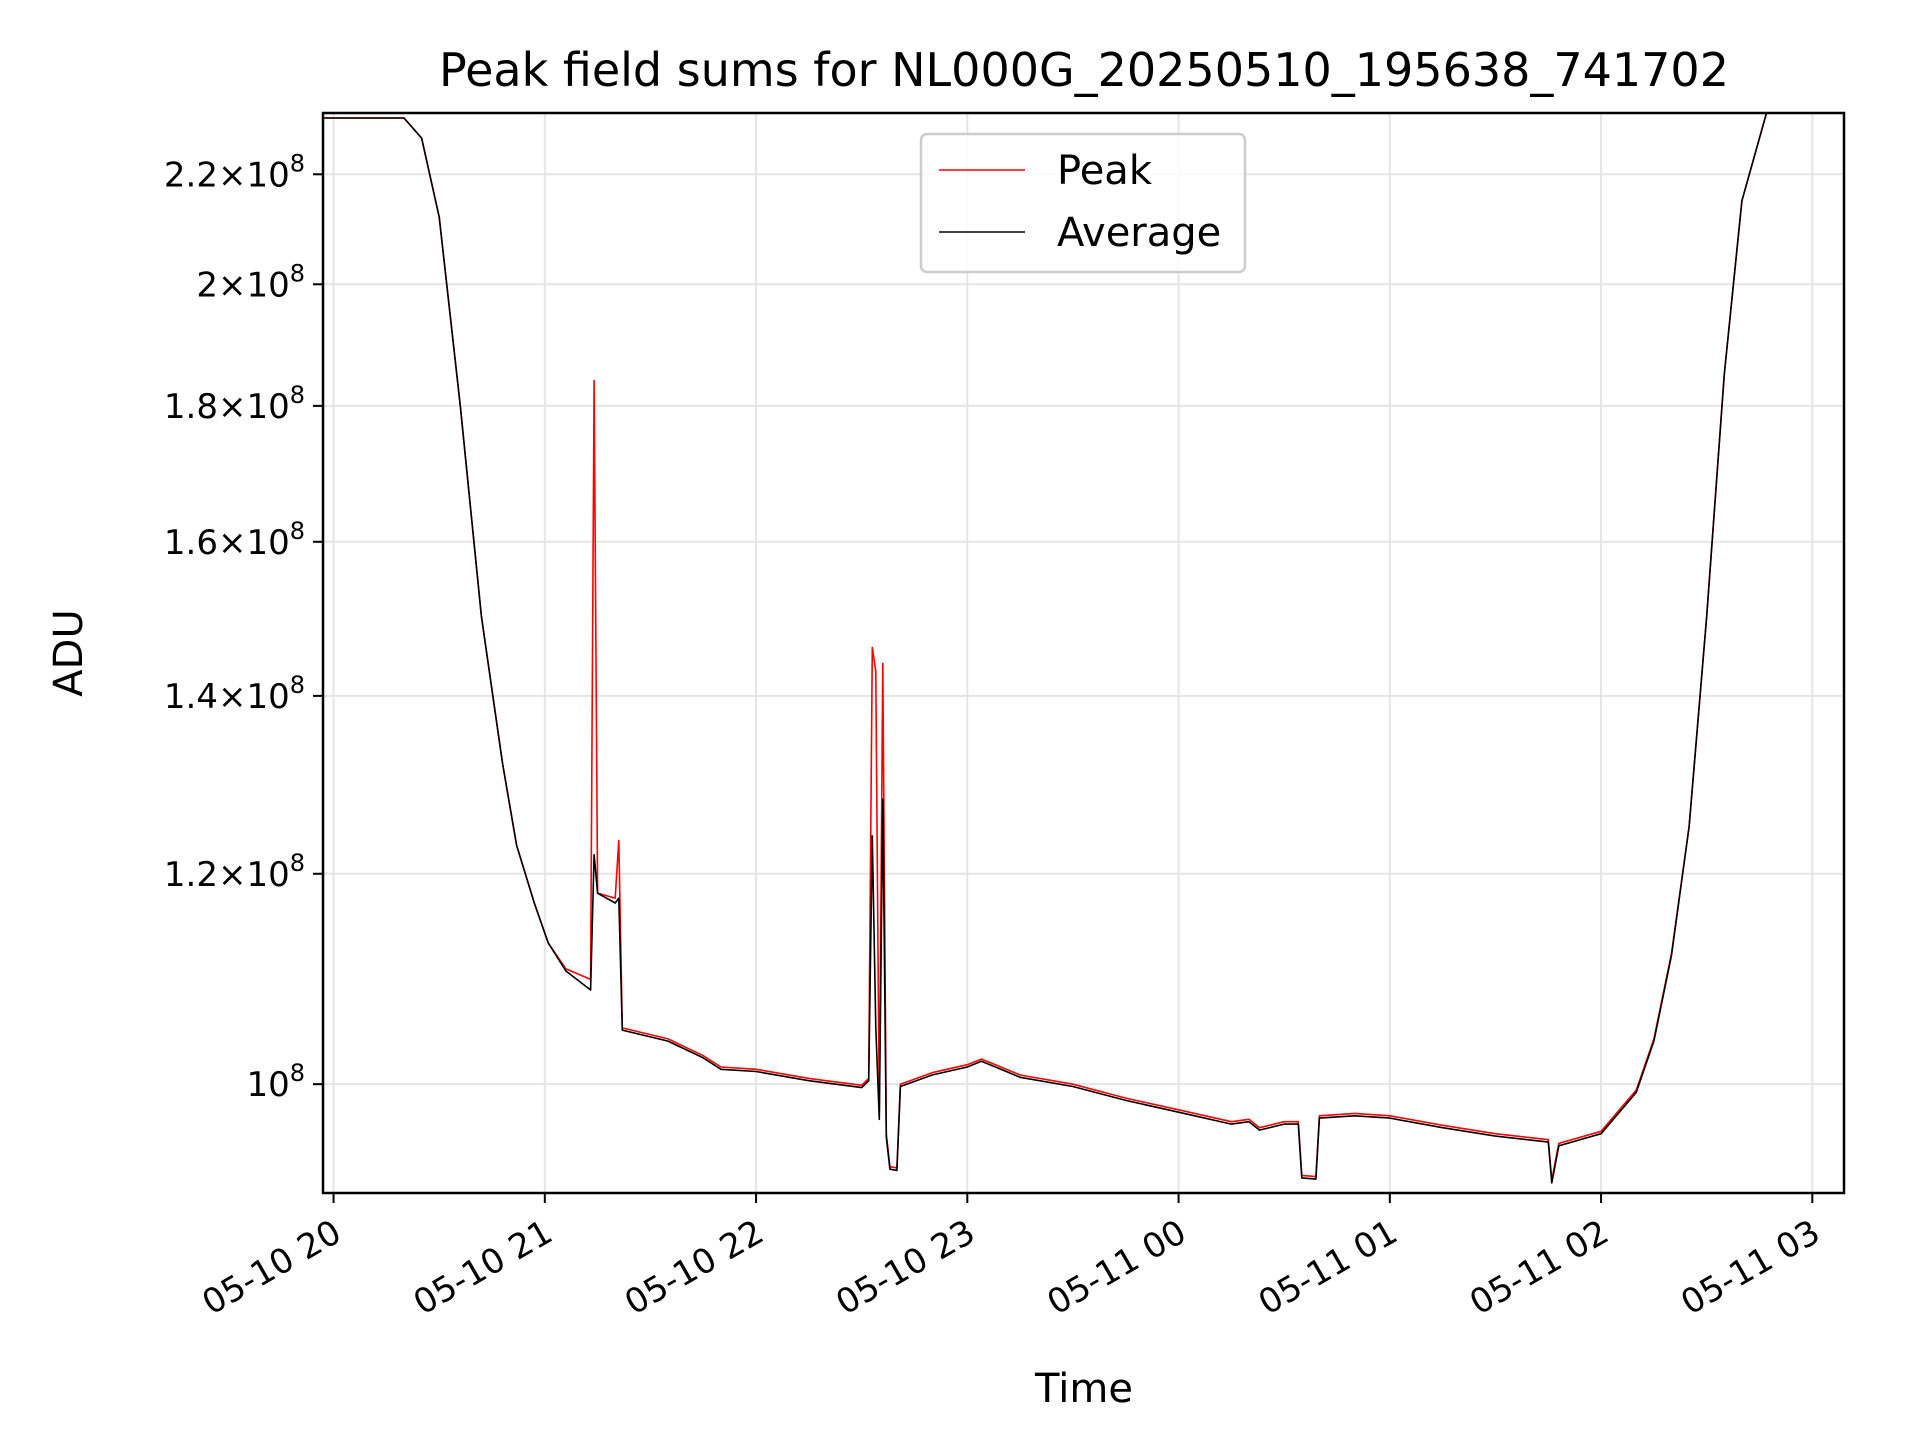 This screenshot has height=1440, width=1920. What do you see at coordinates (1105, 171) in the screenshot?
I see `legend-label-peak: Peak` at bounding box center [1105, 171].